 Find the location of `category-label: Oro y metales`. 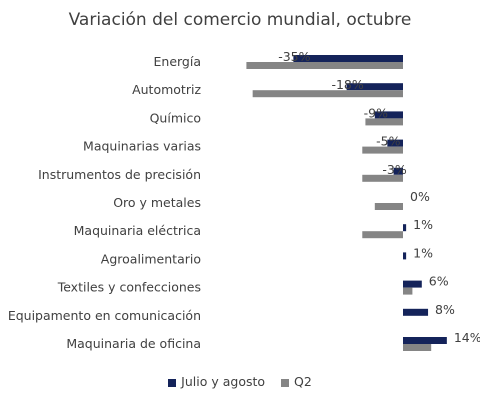

category-label: Oro y metales is located at coordinates (157, 202).